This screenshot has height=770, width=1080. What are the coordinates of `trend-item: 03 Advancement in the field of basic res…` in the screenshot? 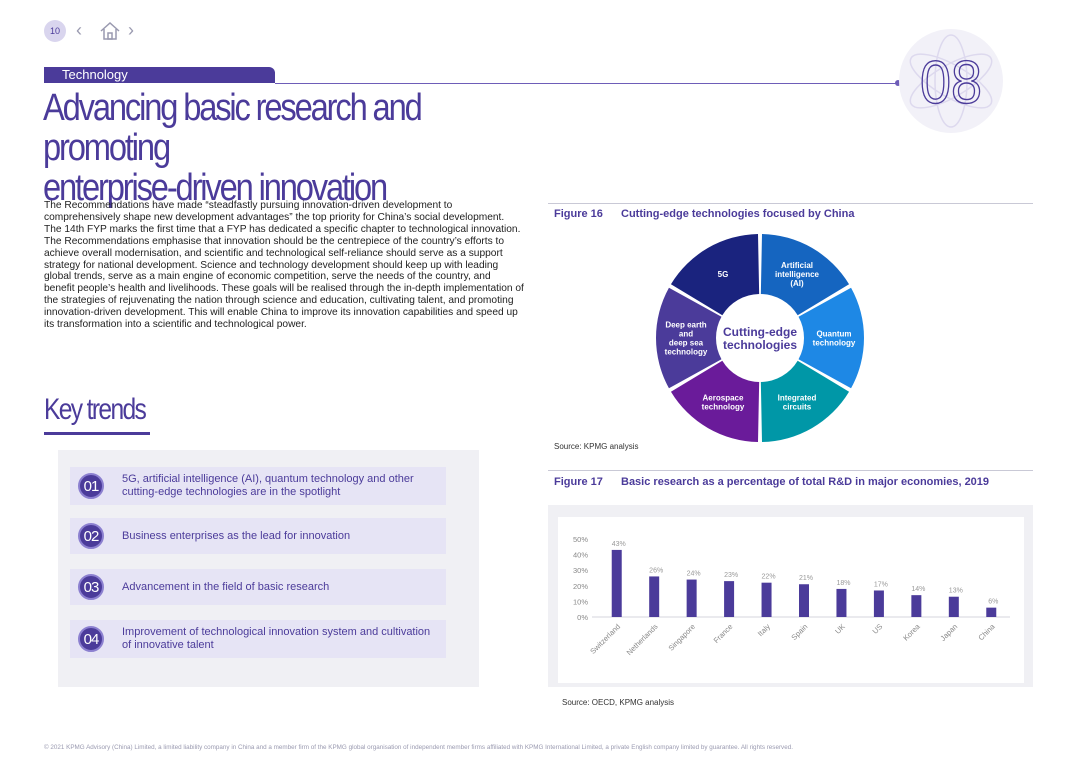 It's located at (258, 587).